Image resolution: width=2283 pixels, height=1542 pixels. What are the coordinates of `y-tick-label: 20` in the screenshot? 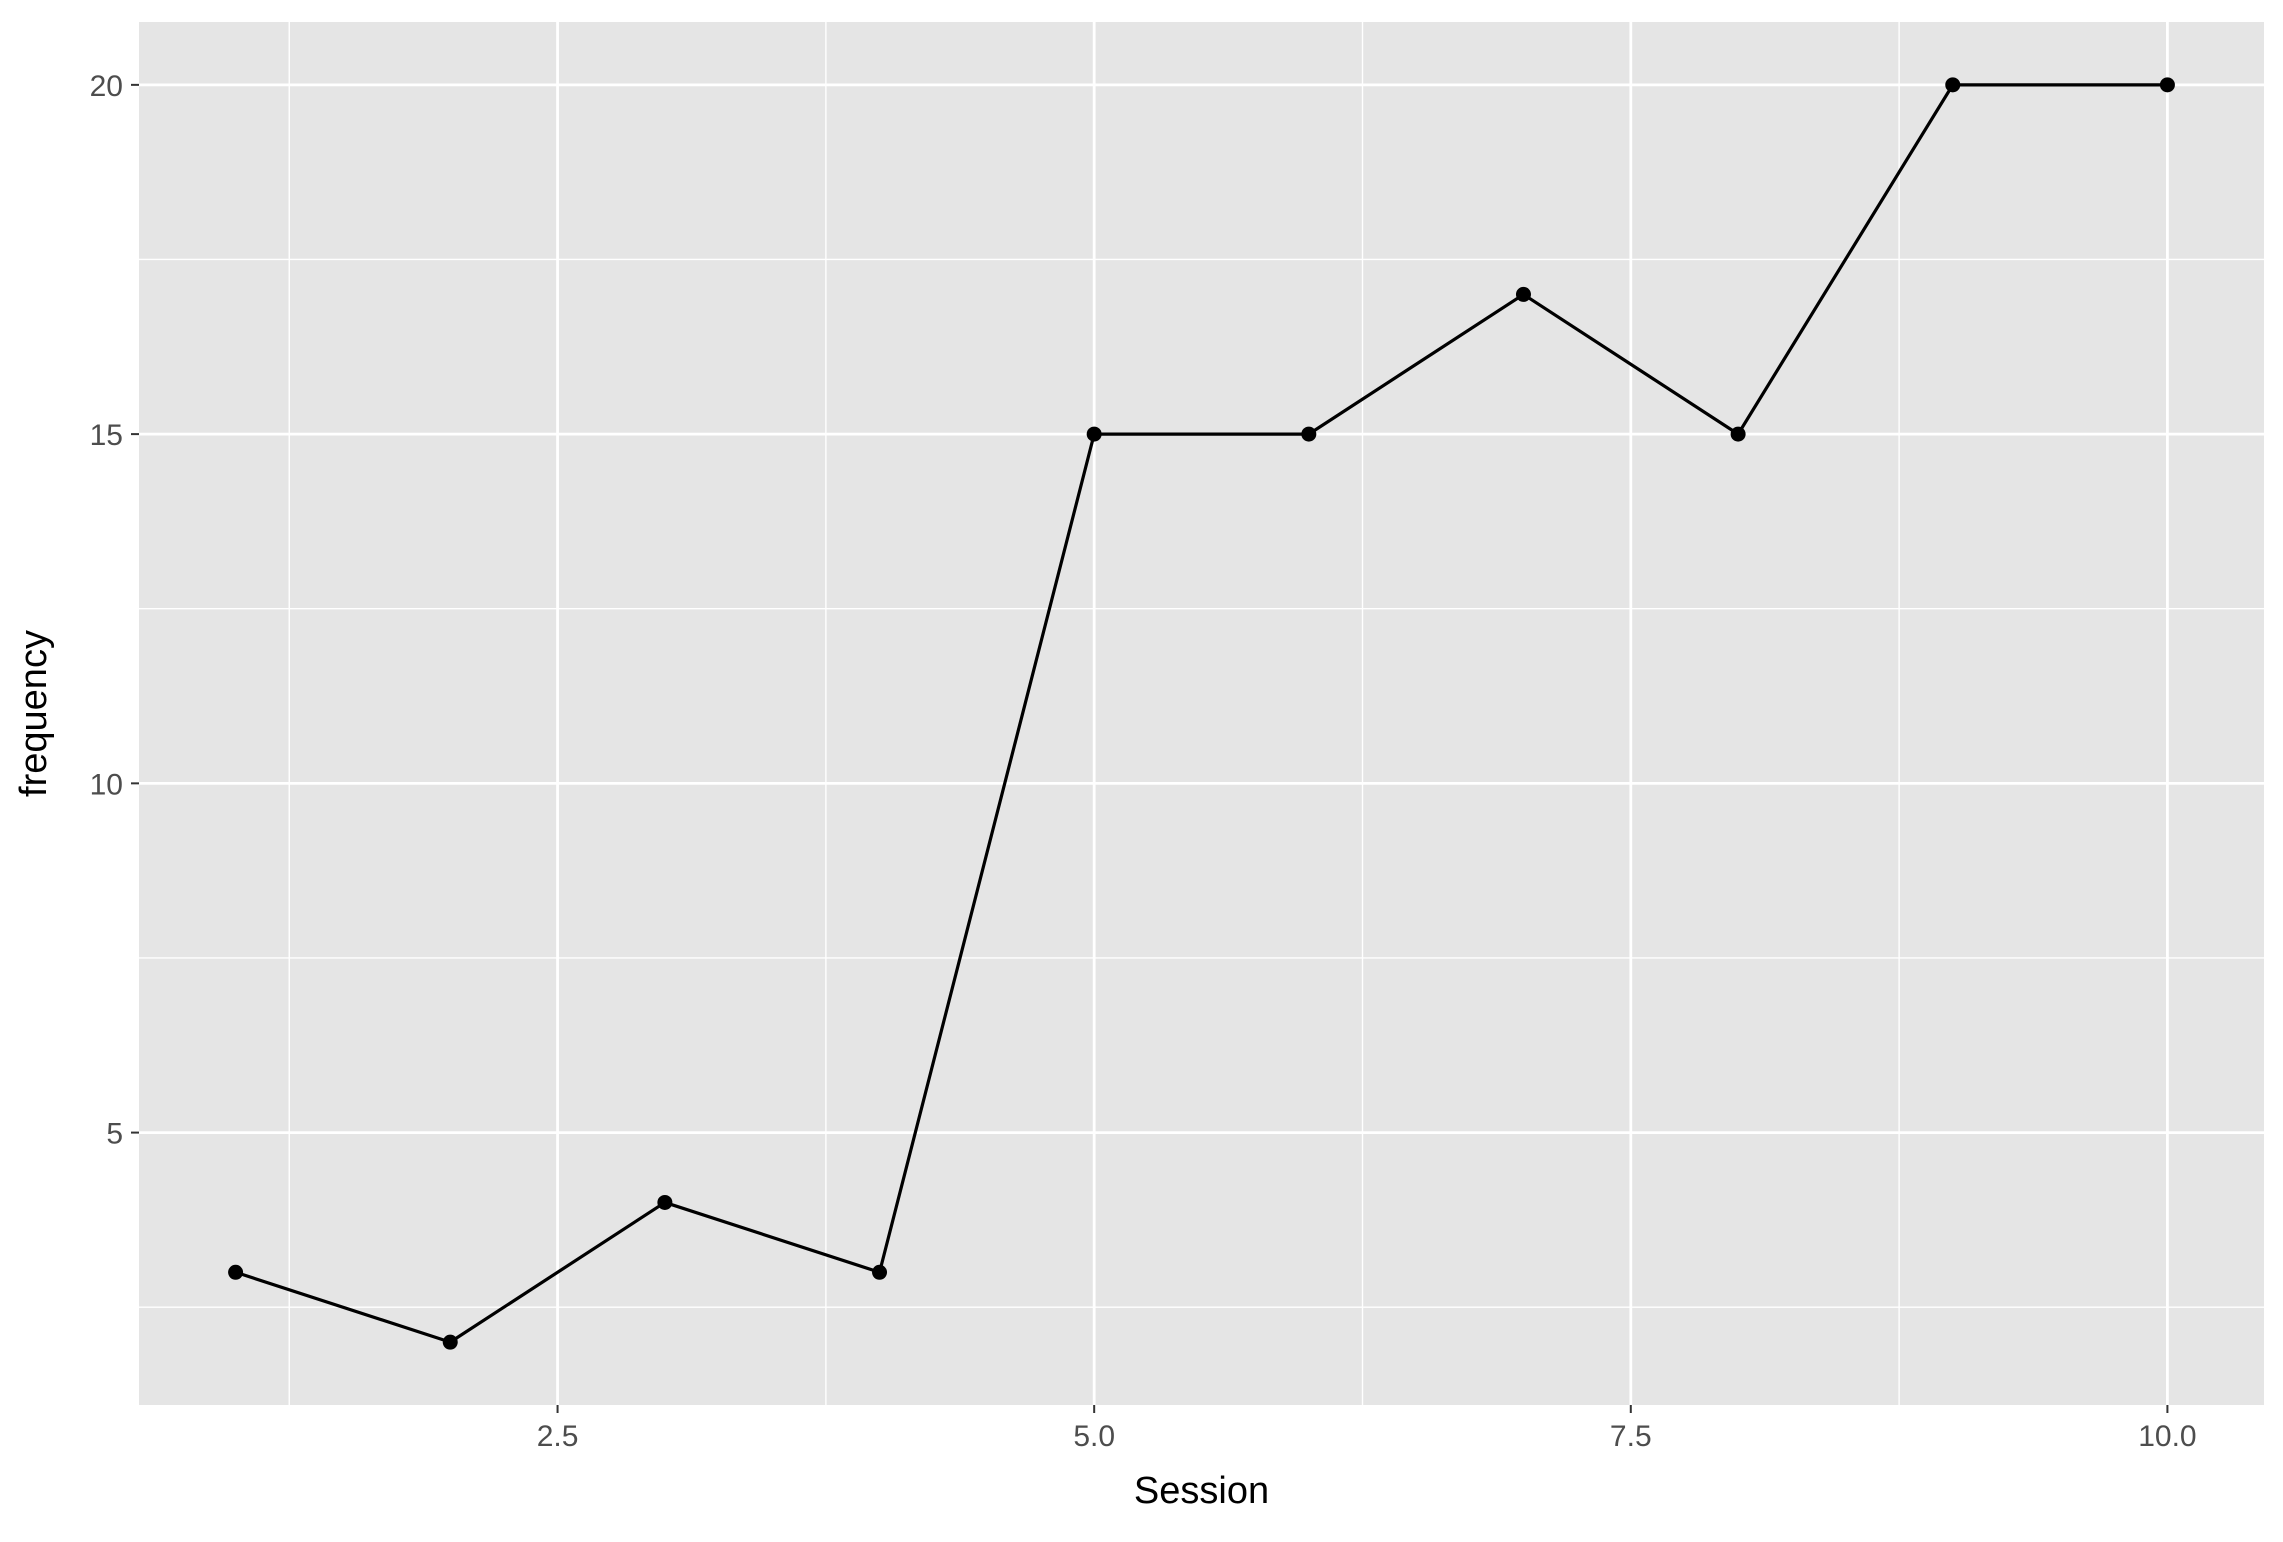 It's located at (106, 86).